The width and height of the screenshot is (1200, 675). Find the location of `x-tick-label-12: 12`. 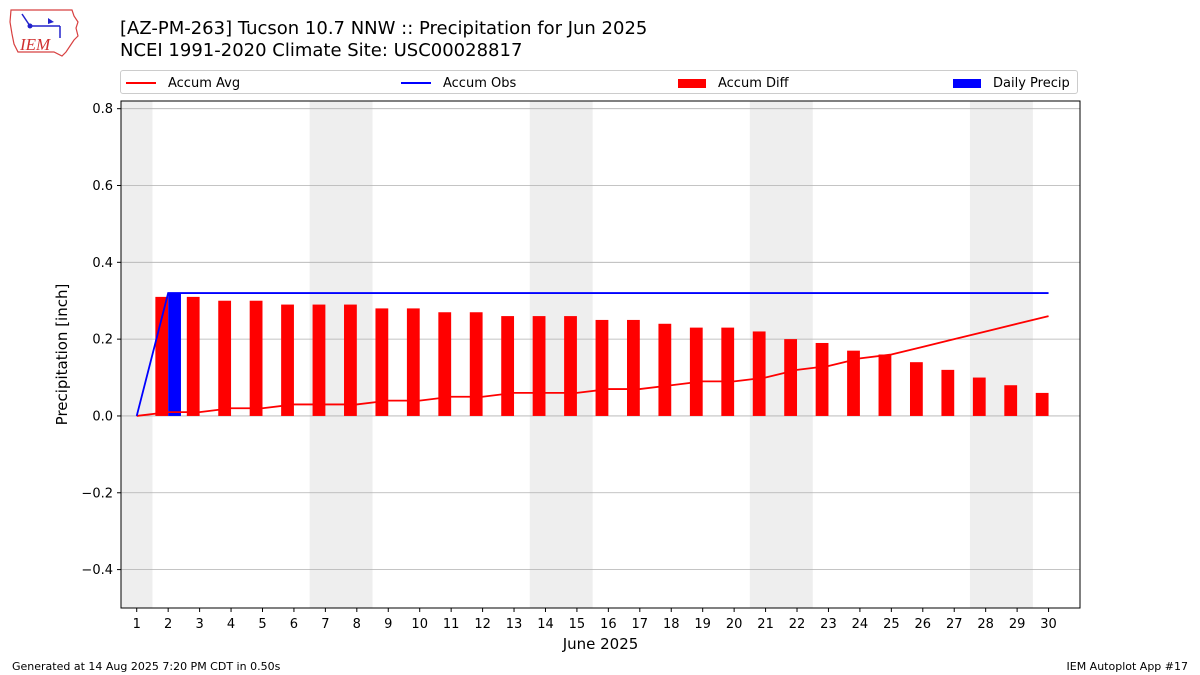

x-tick-label-12: 12 is located at coordinates (482, 624).